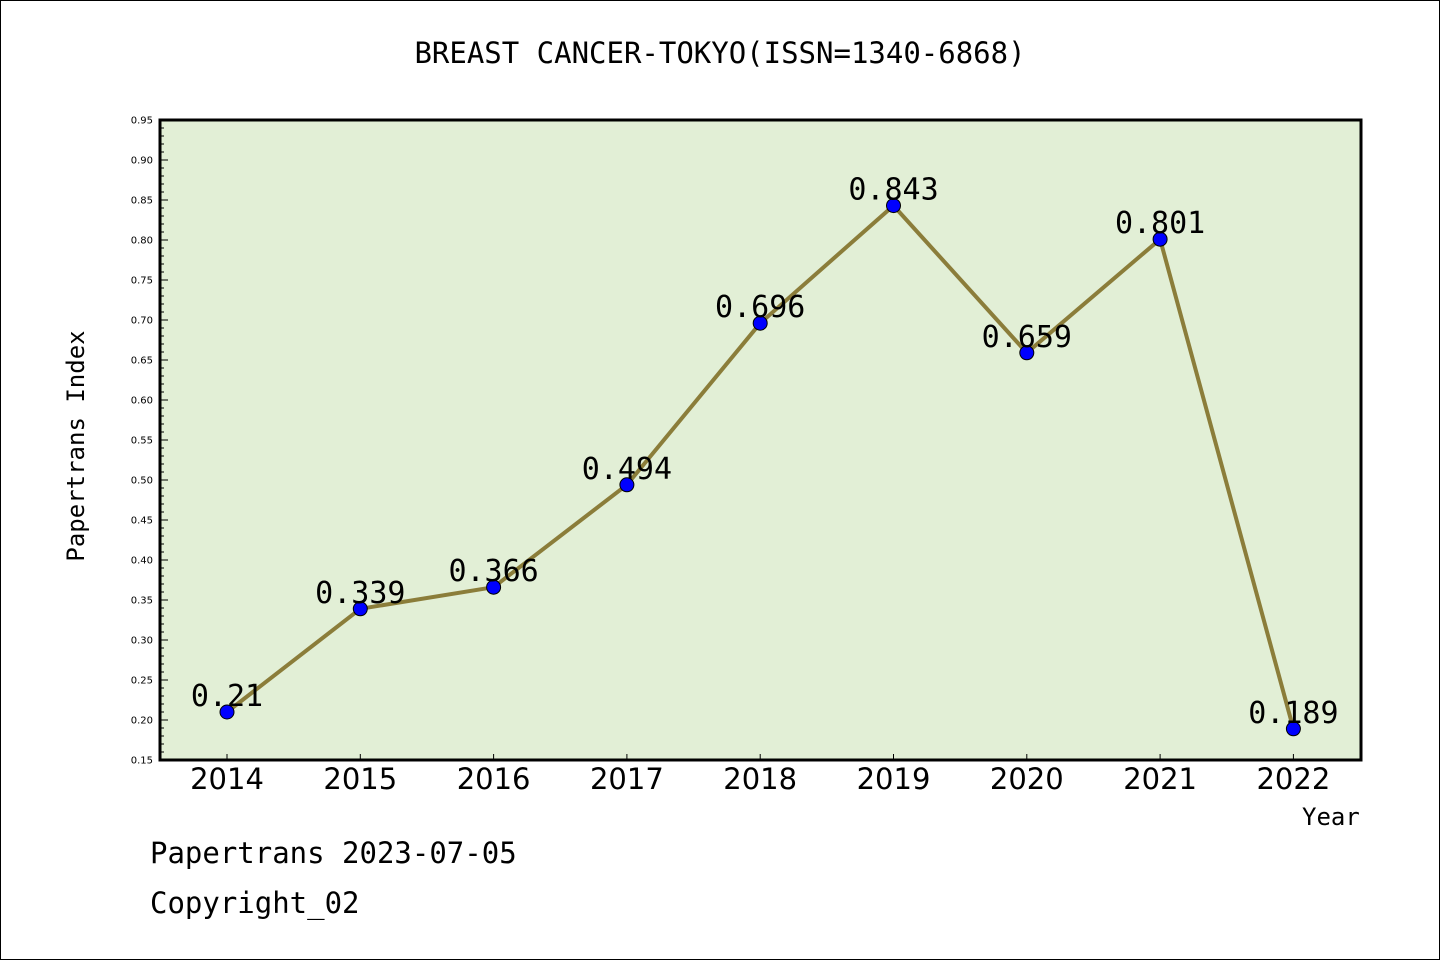  I want to click on x-tick-label: 2017, so click(627, 779).